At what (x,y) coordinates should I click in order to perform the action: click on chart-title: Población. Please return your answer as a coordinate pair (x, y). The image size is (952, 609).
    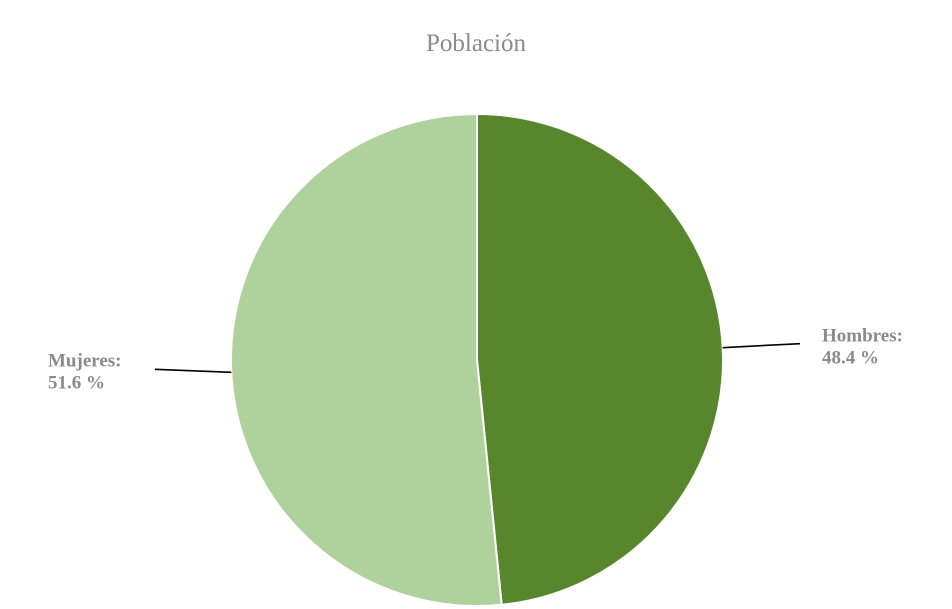
    Looking at the image, I should click on (476, 43).